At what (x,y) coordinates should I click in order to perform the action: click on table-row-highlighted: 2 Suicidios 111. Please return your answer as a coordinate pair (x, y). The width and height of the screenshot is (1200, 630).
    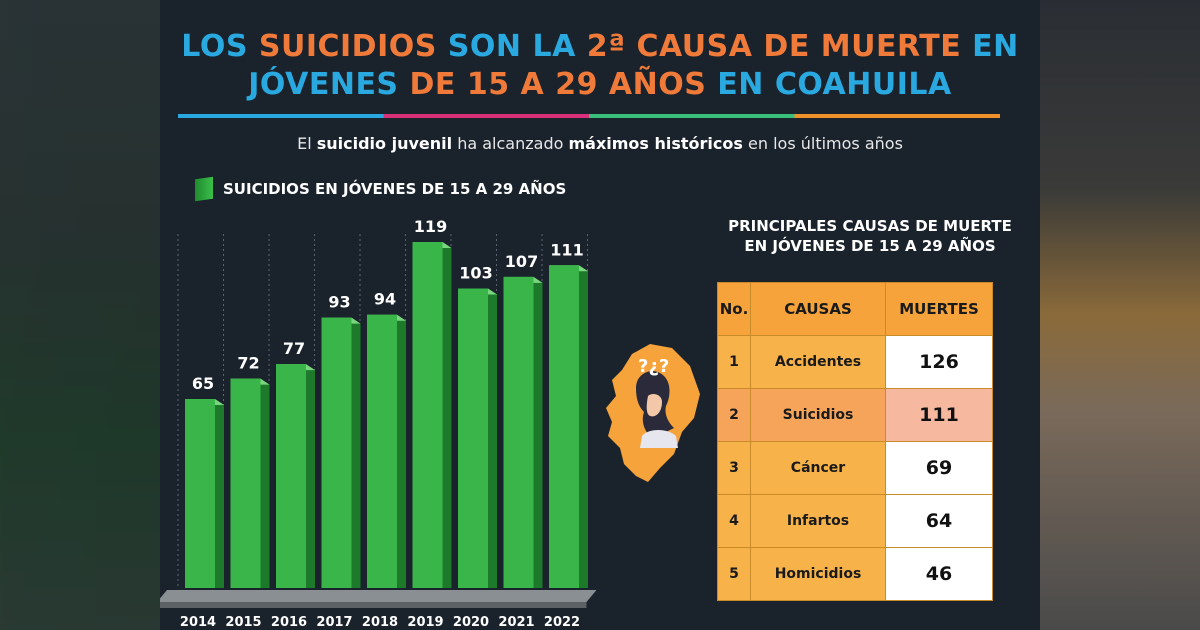
    Looking at the image, I should click on (855, 415).